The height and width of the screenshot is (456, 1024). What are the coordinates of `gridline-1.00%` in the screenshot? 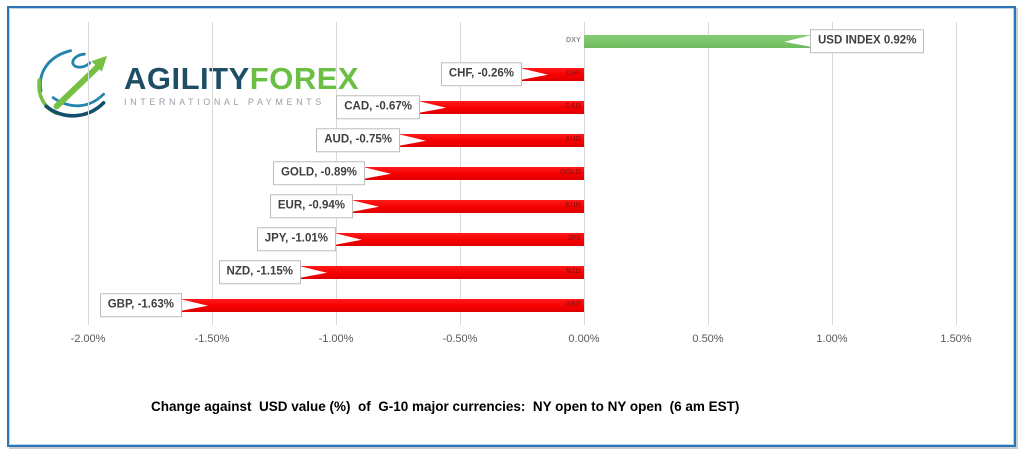 It's located at (832, 173).